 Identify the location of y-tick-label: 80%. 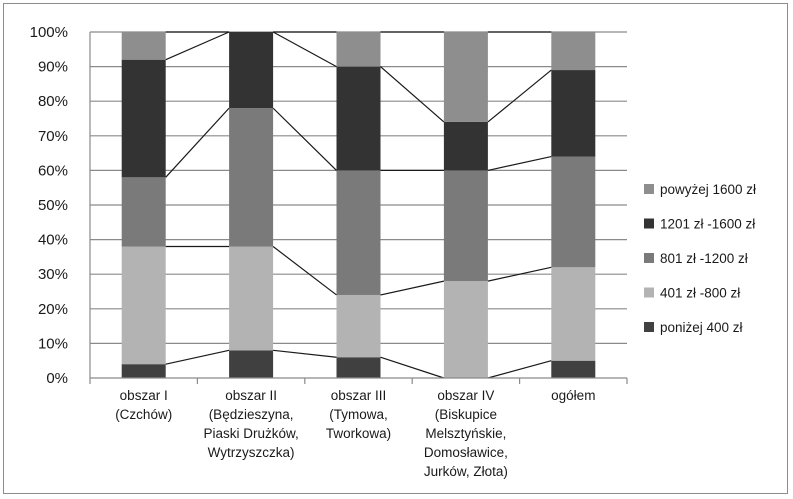
(53, 101).